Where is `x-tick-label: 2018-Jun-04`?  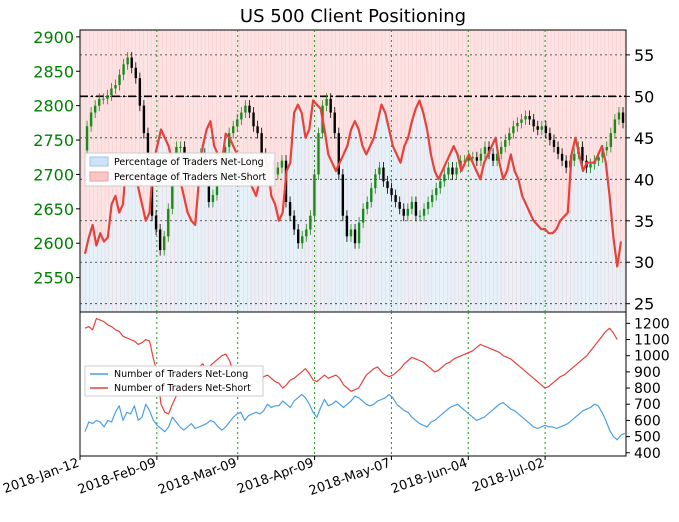 x-tick-label: 2018-Jun-04 is located at coordinates (429, 476).